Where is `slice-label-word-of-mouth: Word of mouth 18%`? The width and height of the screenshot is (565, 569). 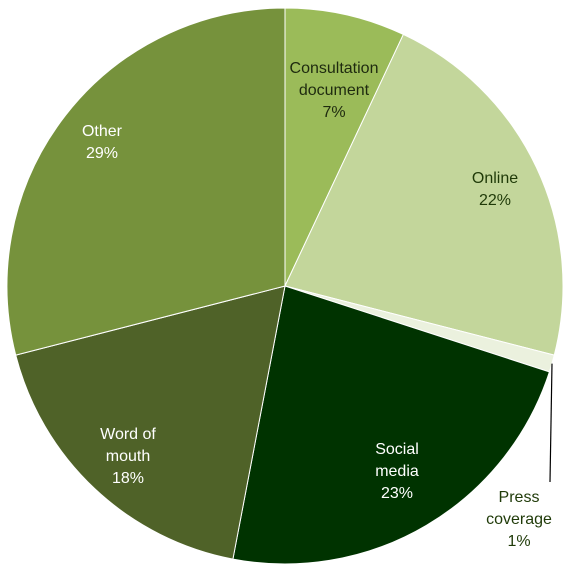
slice-label-word-of-mouth: Word of mouth 18% is located at coordinates (128, 456).